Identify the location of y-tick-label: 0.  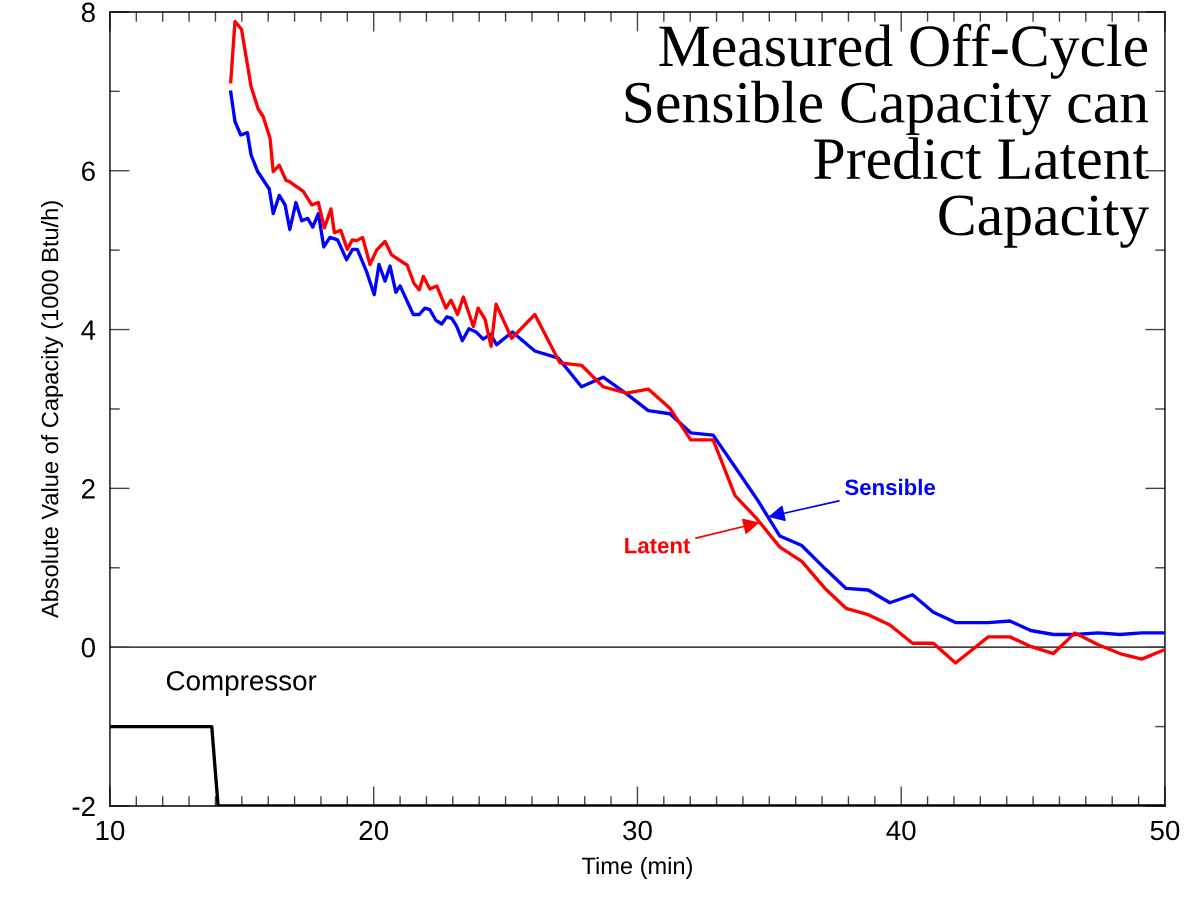
(88, 647).